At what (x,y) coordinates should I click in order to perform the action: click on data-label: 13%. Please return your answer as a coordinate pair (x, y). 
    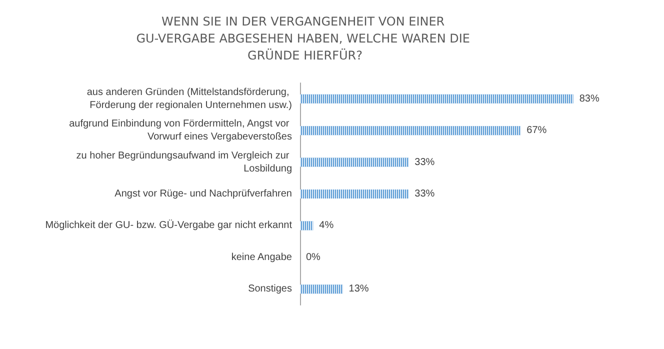
    Looking at the image, I should click on (358, 289).